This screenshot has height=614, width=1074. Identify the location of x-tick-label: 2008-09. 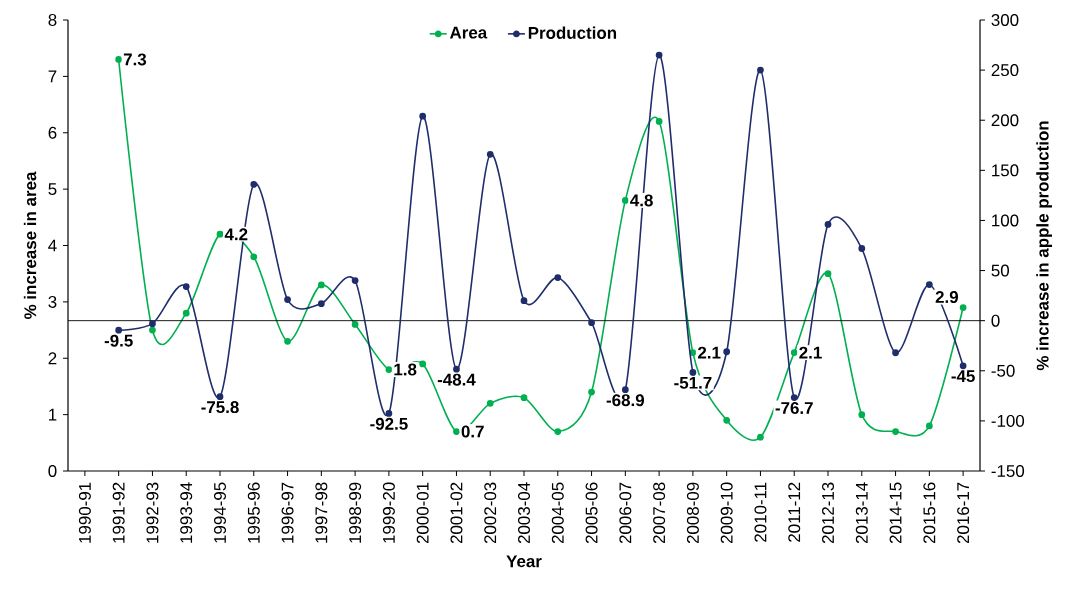
(692, 513).